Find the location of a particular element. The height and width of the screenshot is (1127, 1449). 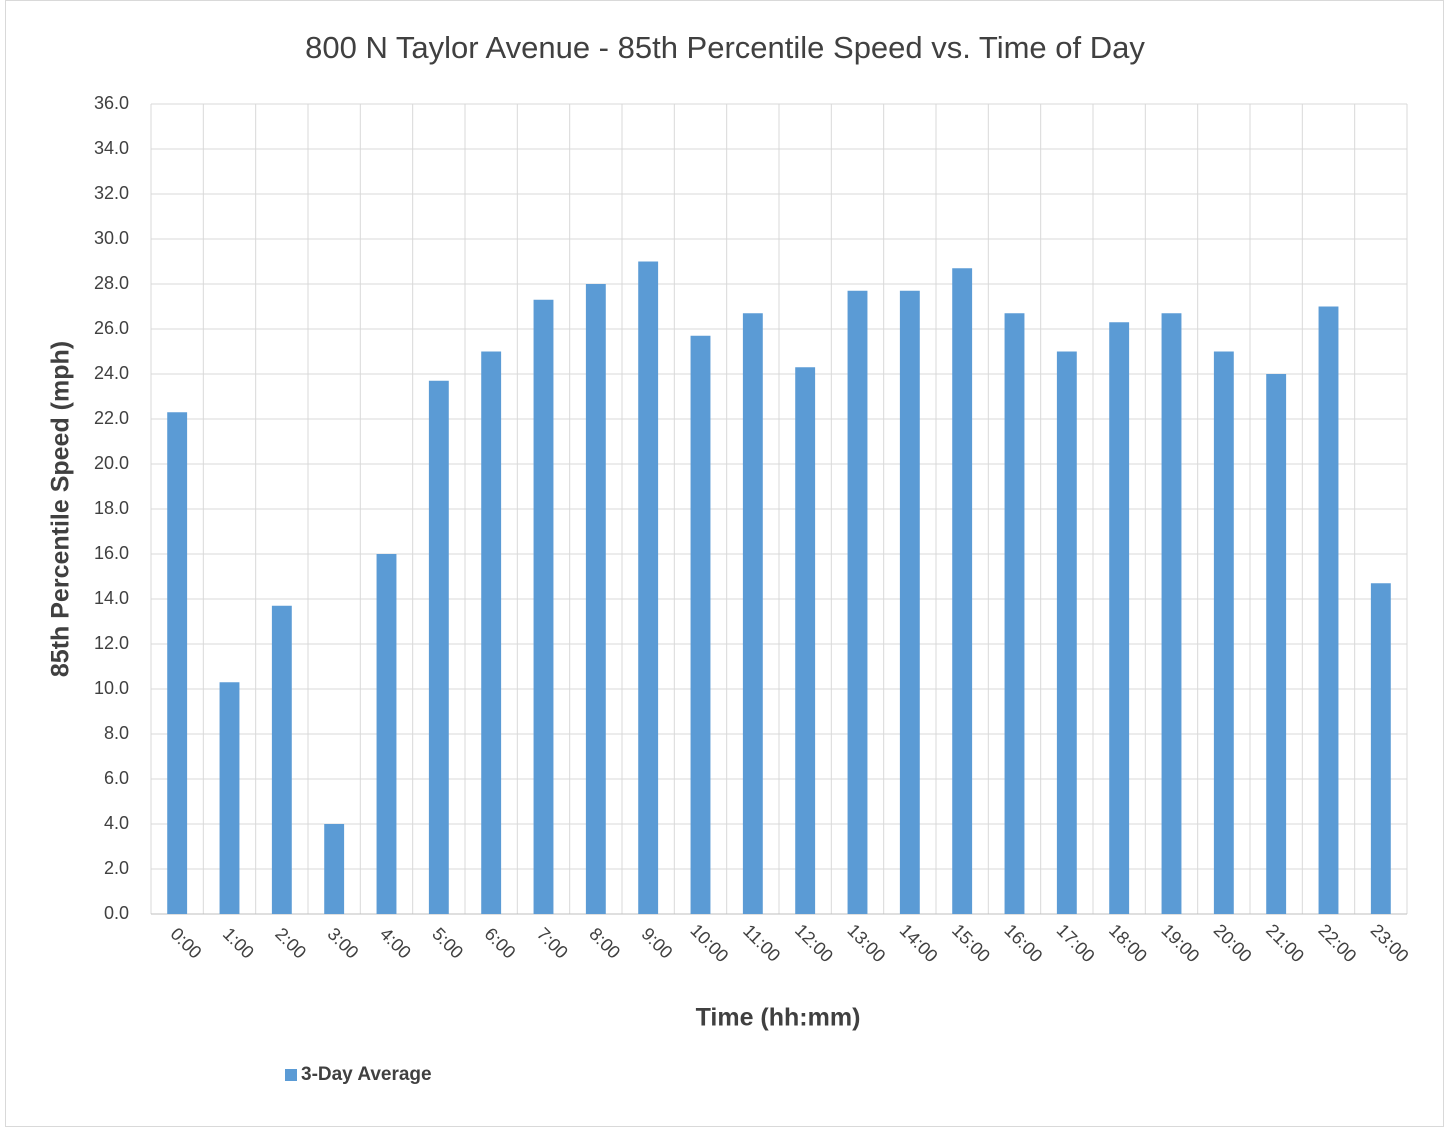

y-tick-label: 20.0 is located at coordinates (111, 463).